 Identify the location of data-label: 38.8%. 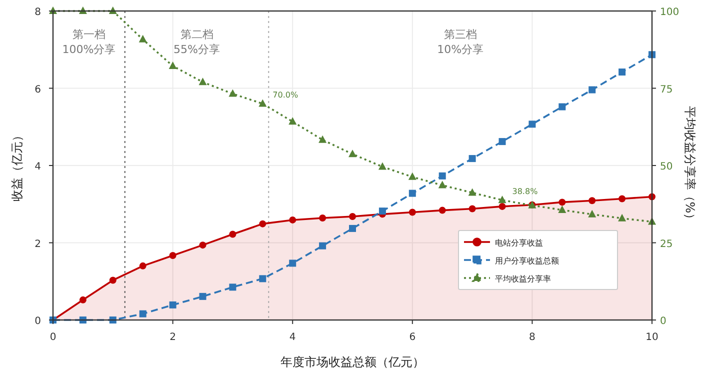
(525, 191).